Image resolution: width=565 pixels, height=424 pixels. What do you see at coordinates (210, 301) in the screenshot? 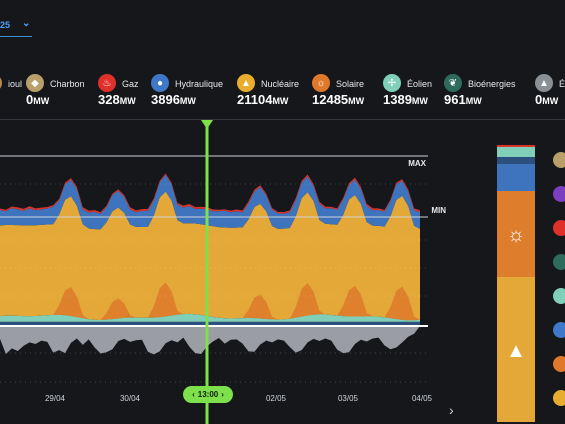
I see `area-solaire` at bounding box center [210, 301].